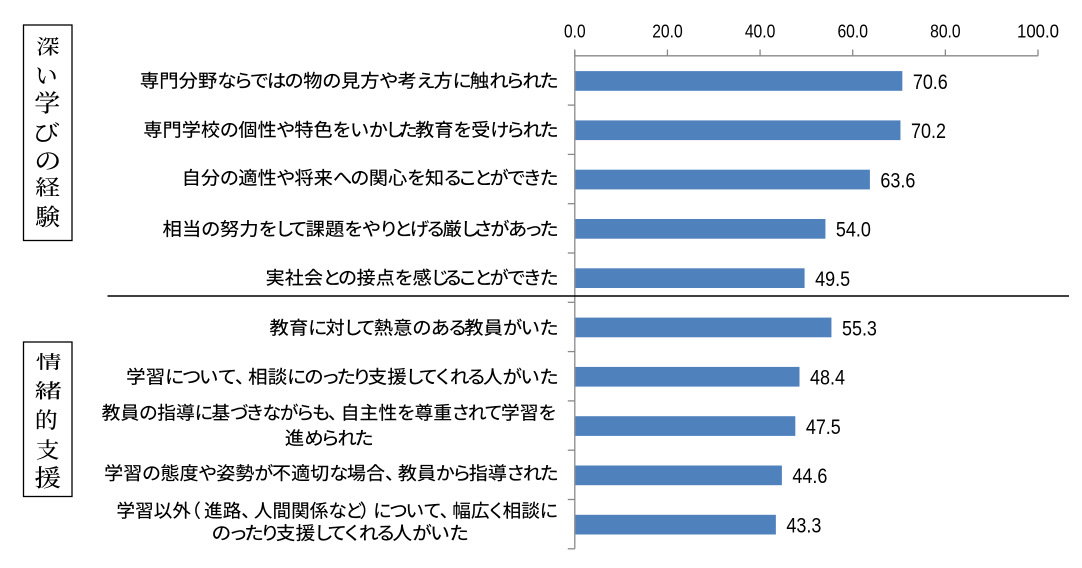  What do you see at coordinates (823, 427) in the screenshot?
I see `svg-text: 47.5` at bounding box center [823, 427].